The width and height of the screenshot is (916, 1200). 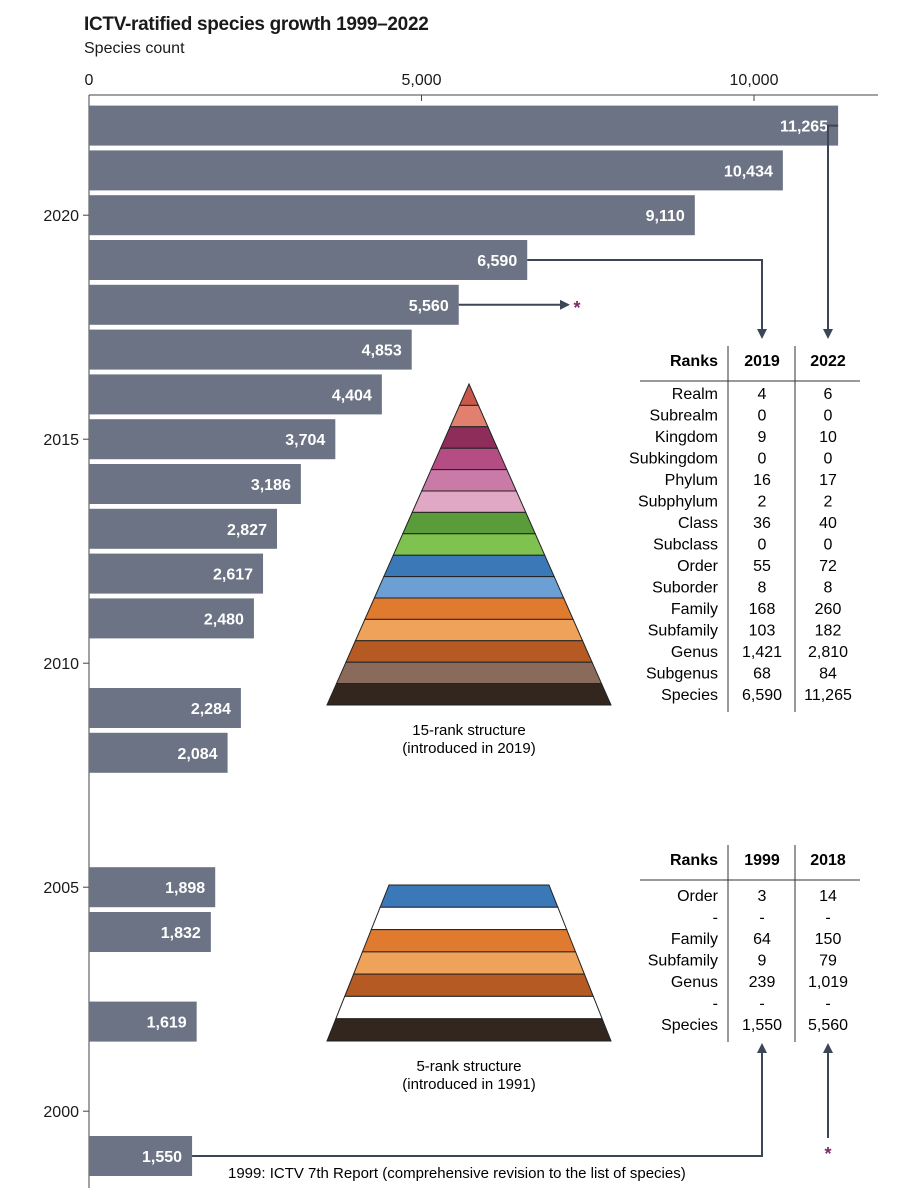 I want to click on table-cell: 8, so click(x=762, y=588).